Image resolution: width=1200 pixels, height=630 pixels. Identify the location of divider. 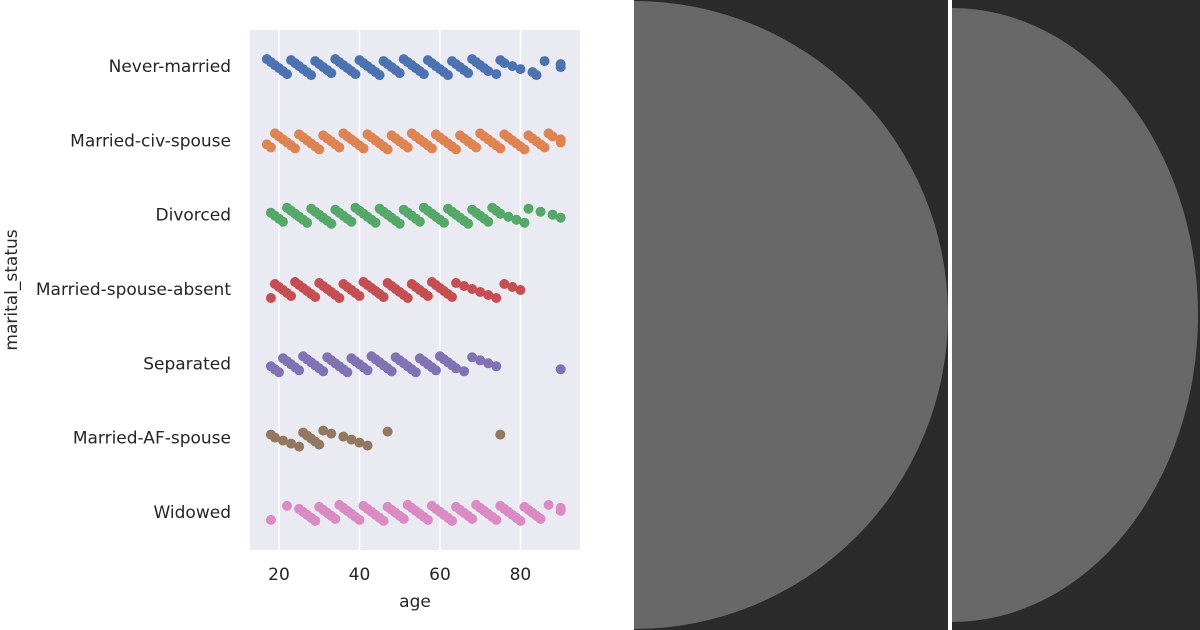
(950, 315).